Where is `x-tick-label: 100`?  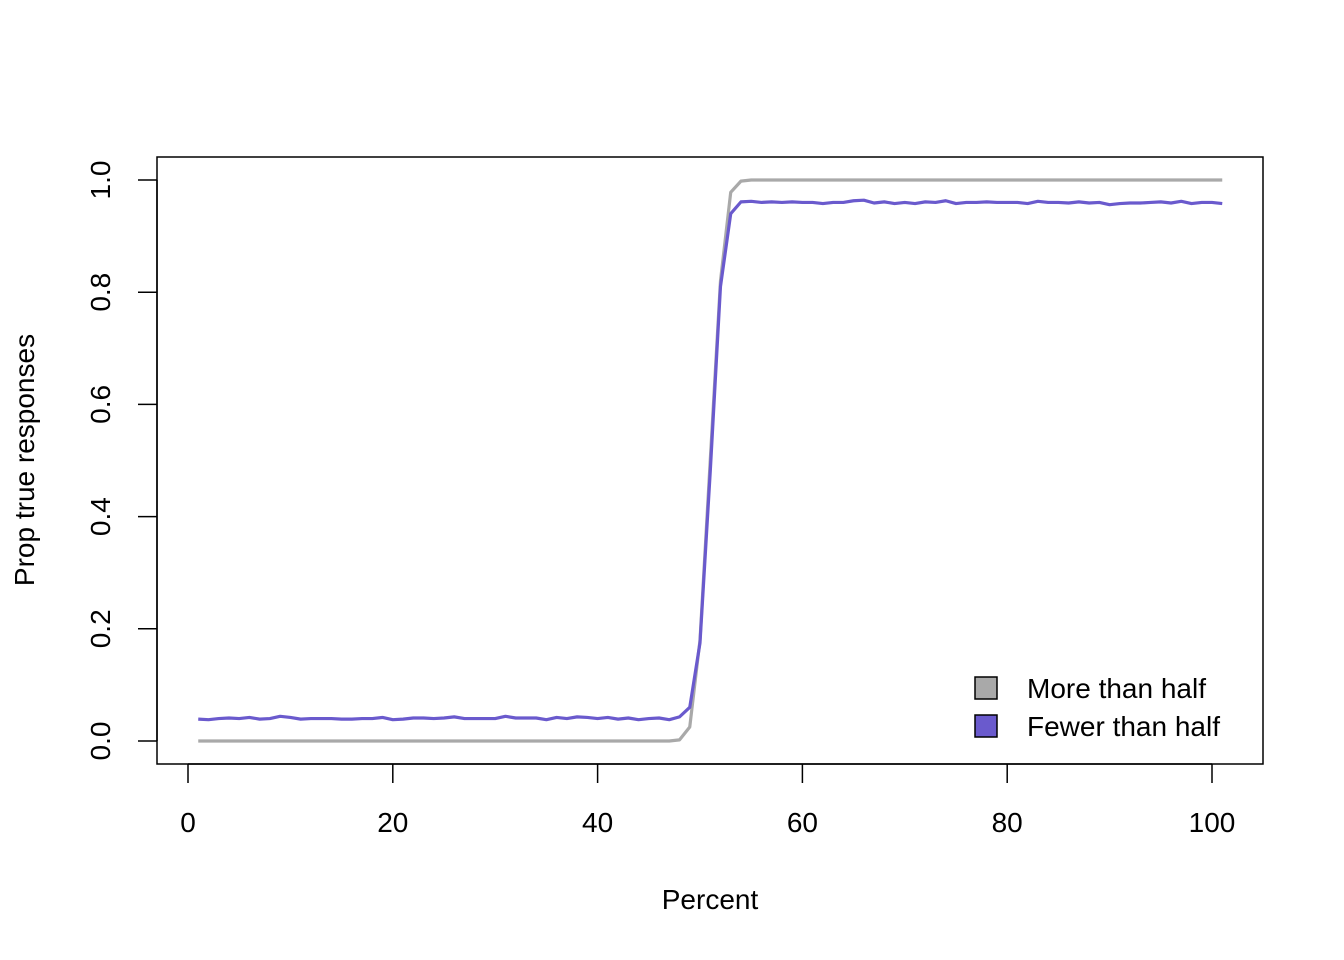 x-tick-label: 100 is located at coordinates (1212, 822).